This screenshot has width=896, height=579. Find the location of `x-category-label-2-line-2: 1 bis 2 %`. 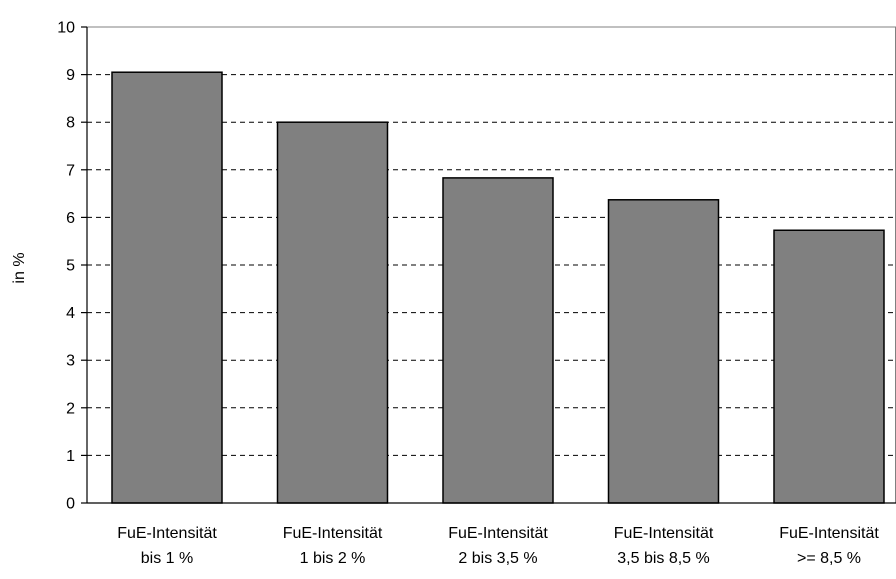

x-category-label-2-line-2: 1 bis 2 % is located at coordinates (333, 558).